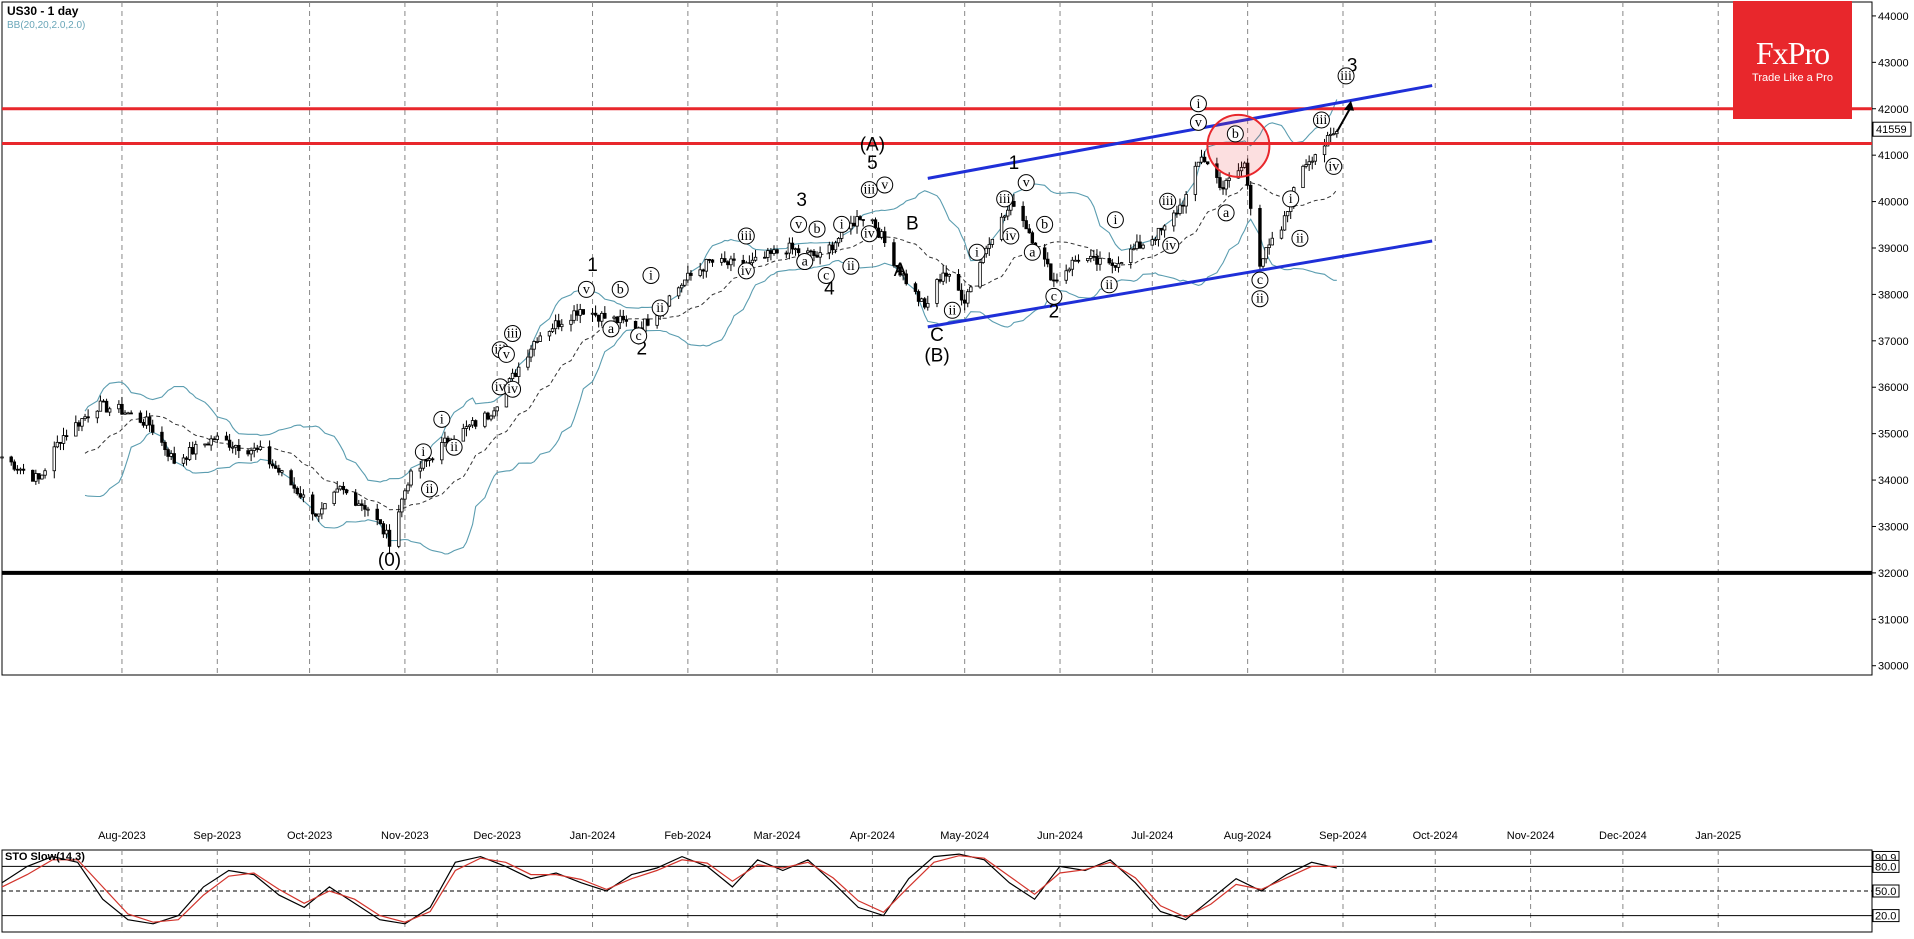 Image resolution: width=1914 pixels, height=939 pixels. What do you see at coordinates (1060, 836) in the screenshot?
I see `x-tick-label: Jun-2024` at bounding box center [1060, 836].